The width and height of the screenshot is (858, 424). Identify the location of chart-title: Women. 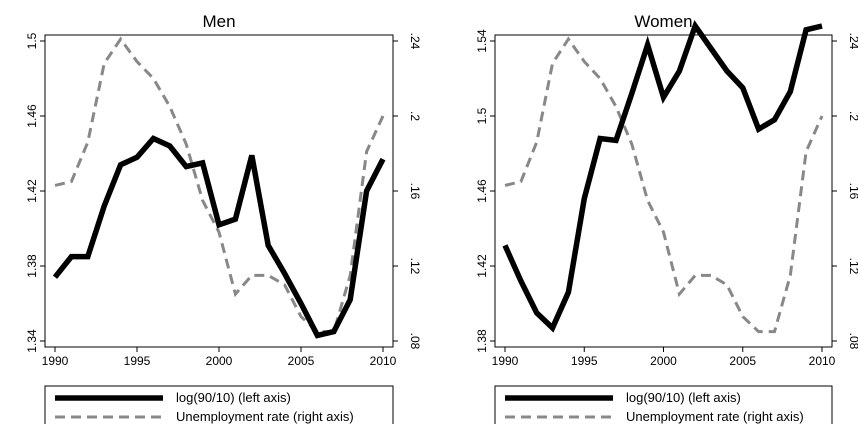
(663, 21).